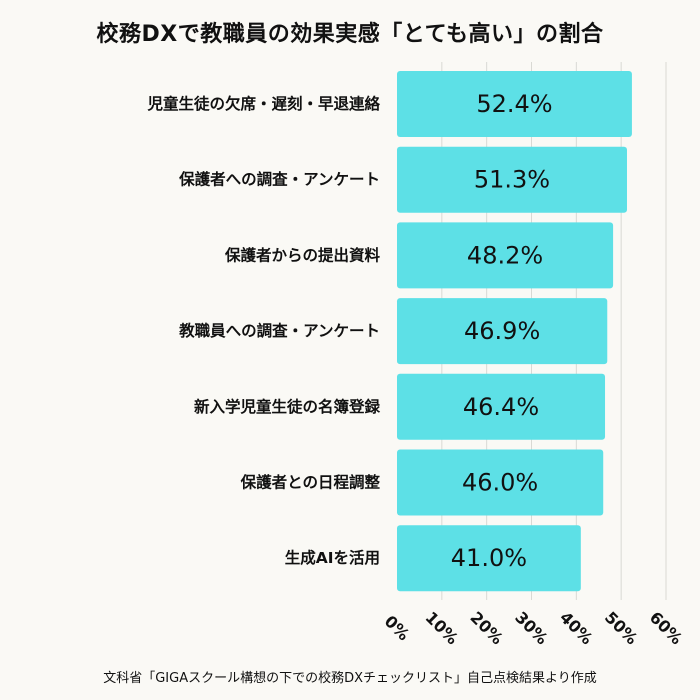  I want to click on x-tick-label-0: 0%, so click(397, 628).